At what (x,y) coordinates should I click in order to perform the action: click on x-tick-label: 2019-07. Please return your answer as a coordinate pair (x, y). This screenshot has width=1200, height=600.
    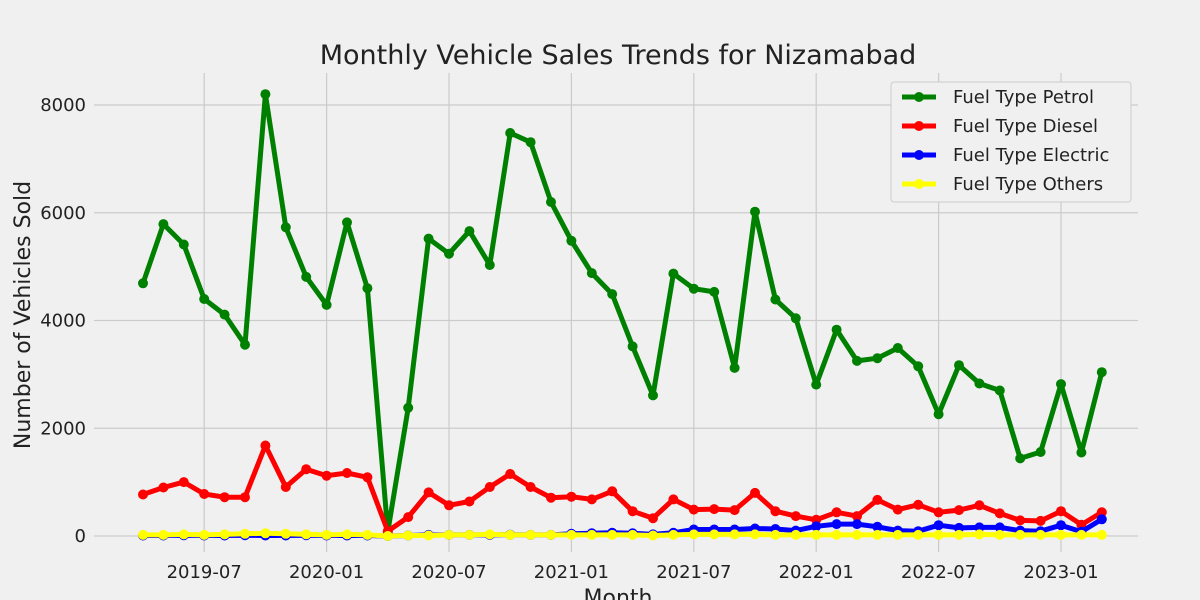
    Looking at the image, I should click on (204, 572).